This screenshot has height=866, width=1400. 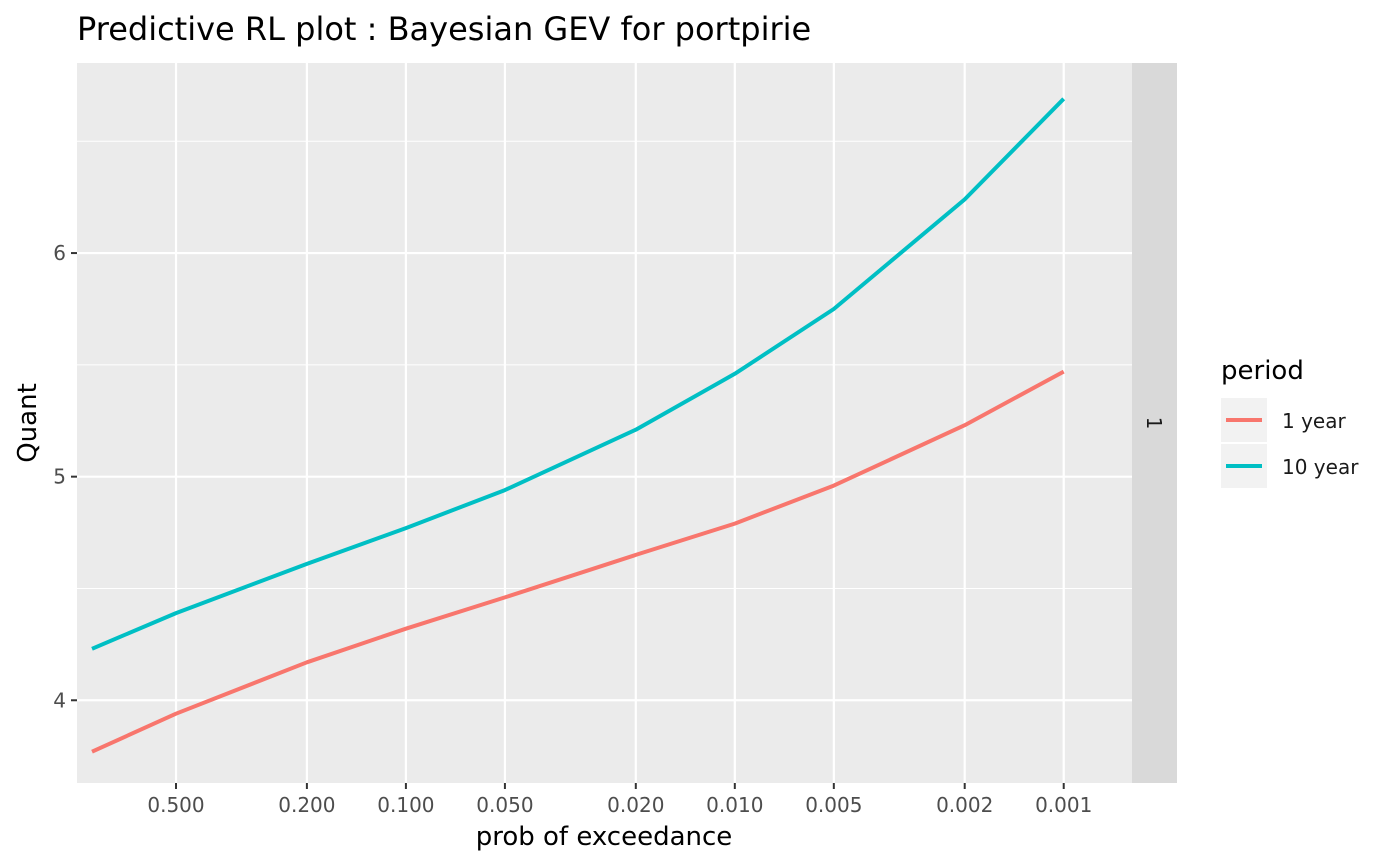 What do you see at coordinates (504, 805) in the screenshot?
I see `x-tick-label: 0.050` at bounding box center [504, 805].